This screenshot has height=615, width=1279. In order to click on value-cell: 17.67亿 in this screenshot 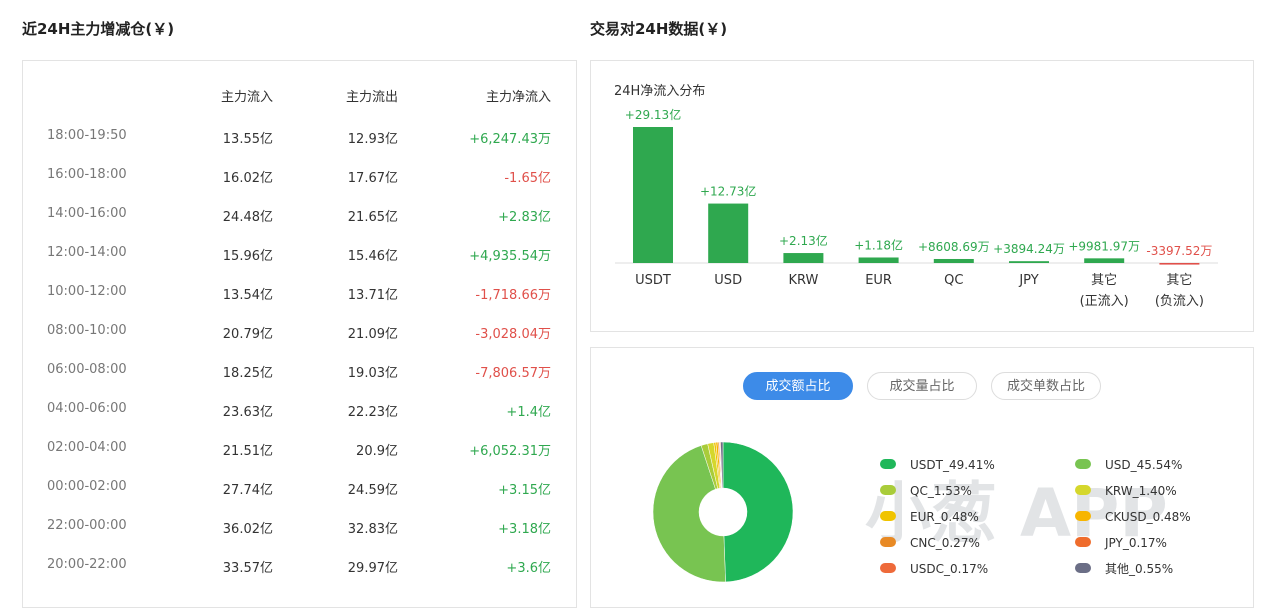, I will do `click(372, 178)`.